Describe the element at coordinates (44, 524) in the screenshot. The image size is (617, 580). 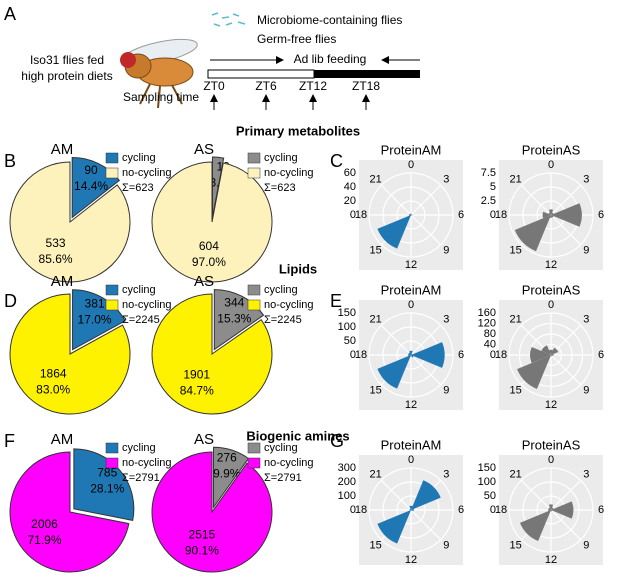
I see `count-label: 2006` at that location.